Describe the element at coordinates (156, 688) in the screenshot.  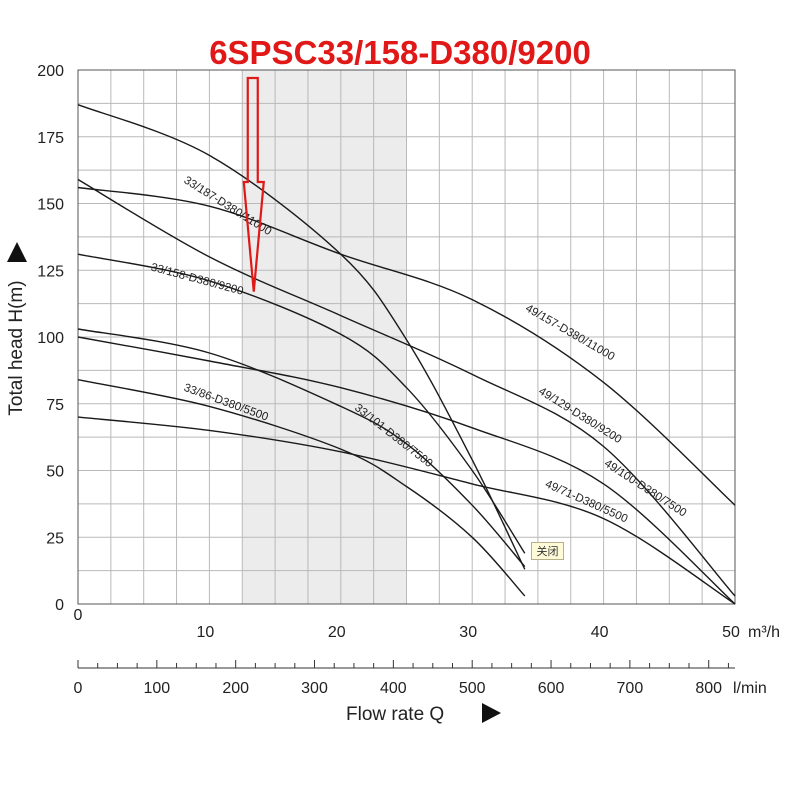
I see `x2-tick-label: 100` at that location.